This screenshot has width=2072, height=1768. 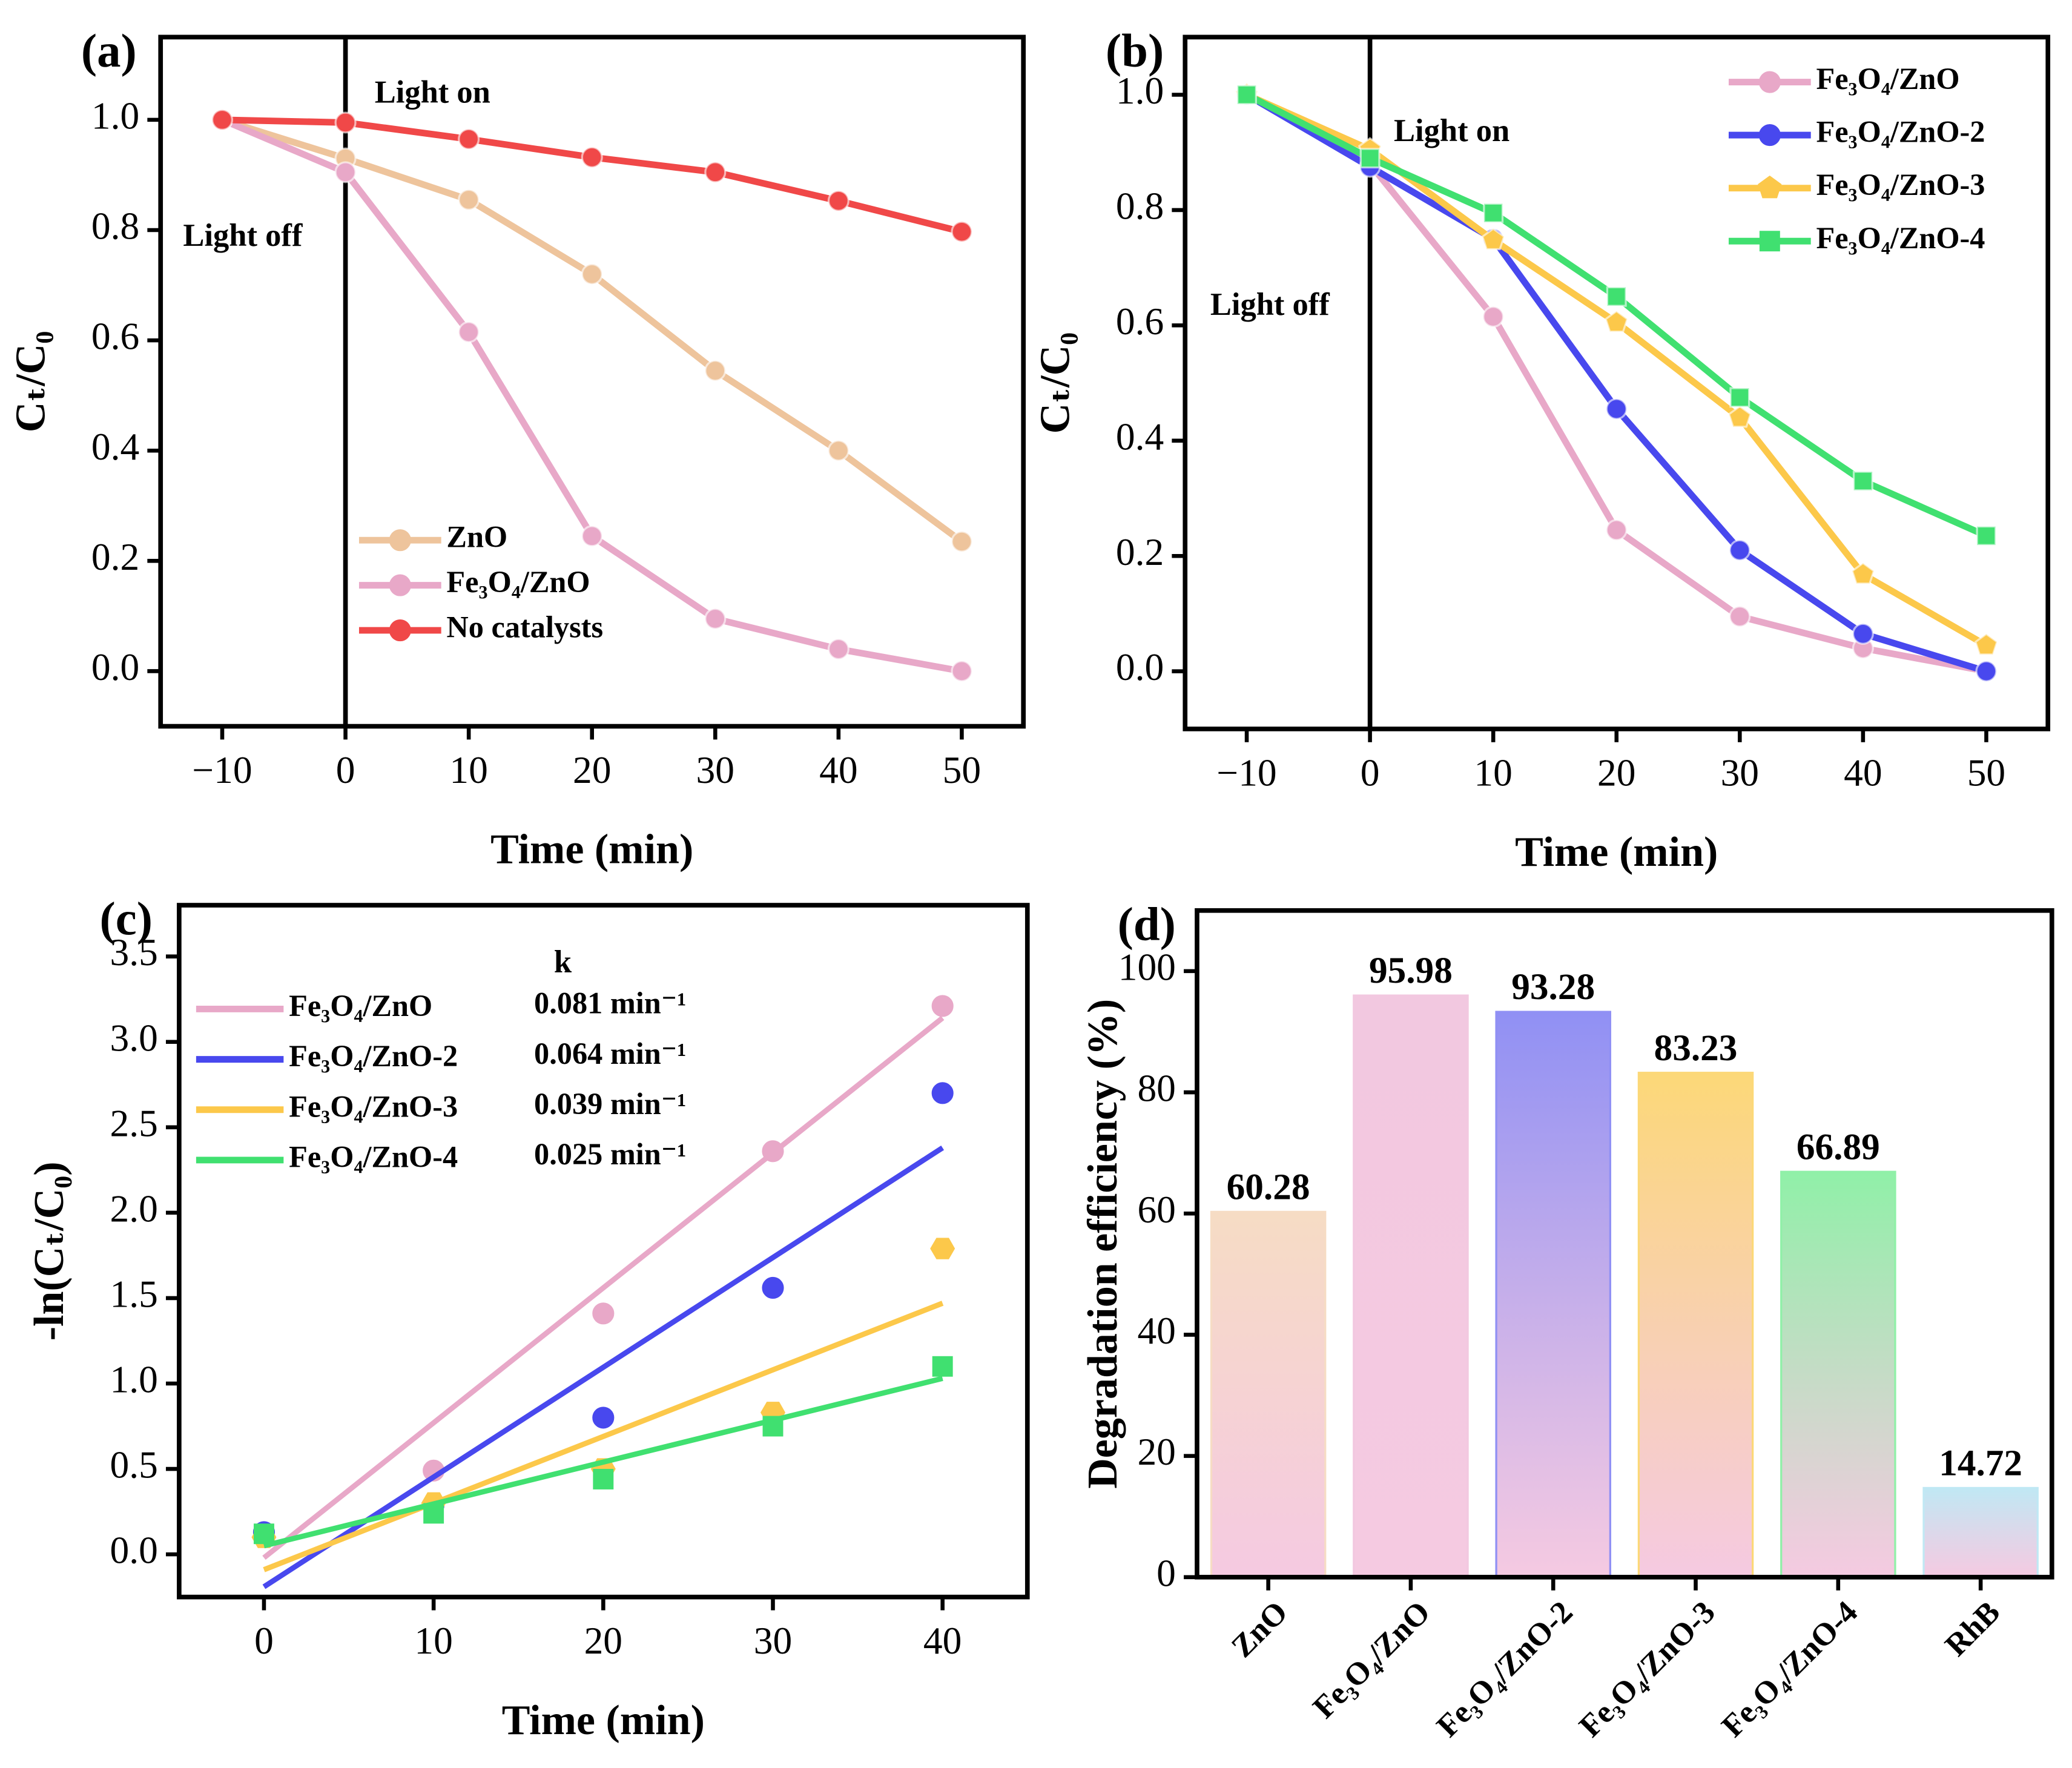 I want to click on series-line, so click(x=592, y=330).